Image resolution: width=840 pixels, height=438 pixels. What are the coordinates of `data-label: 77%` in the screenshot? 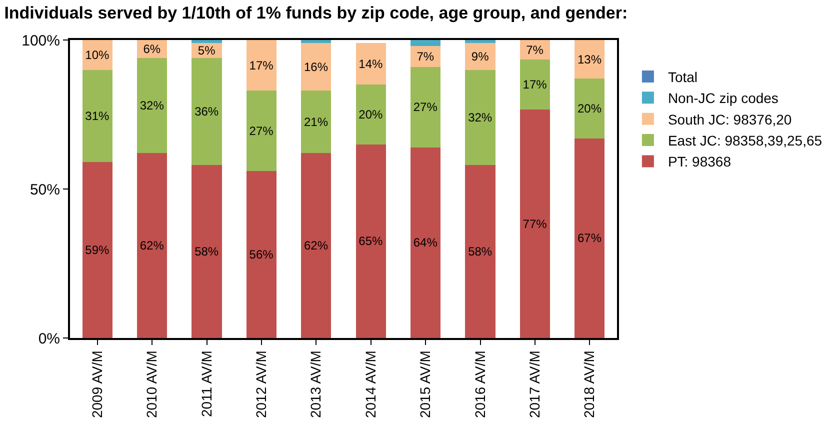 It's located at (535, 223).